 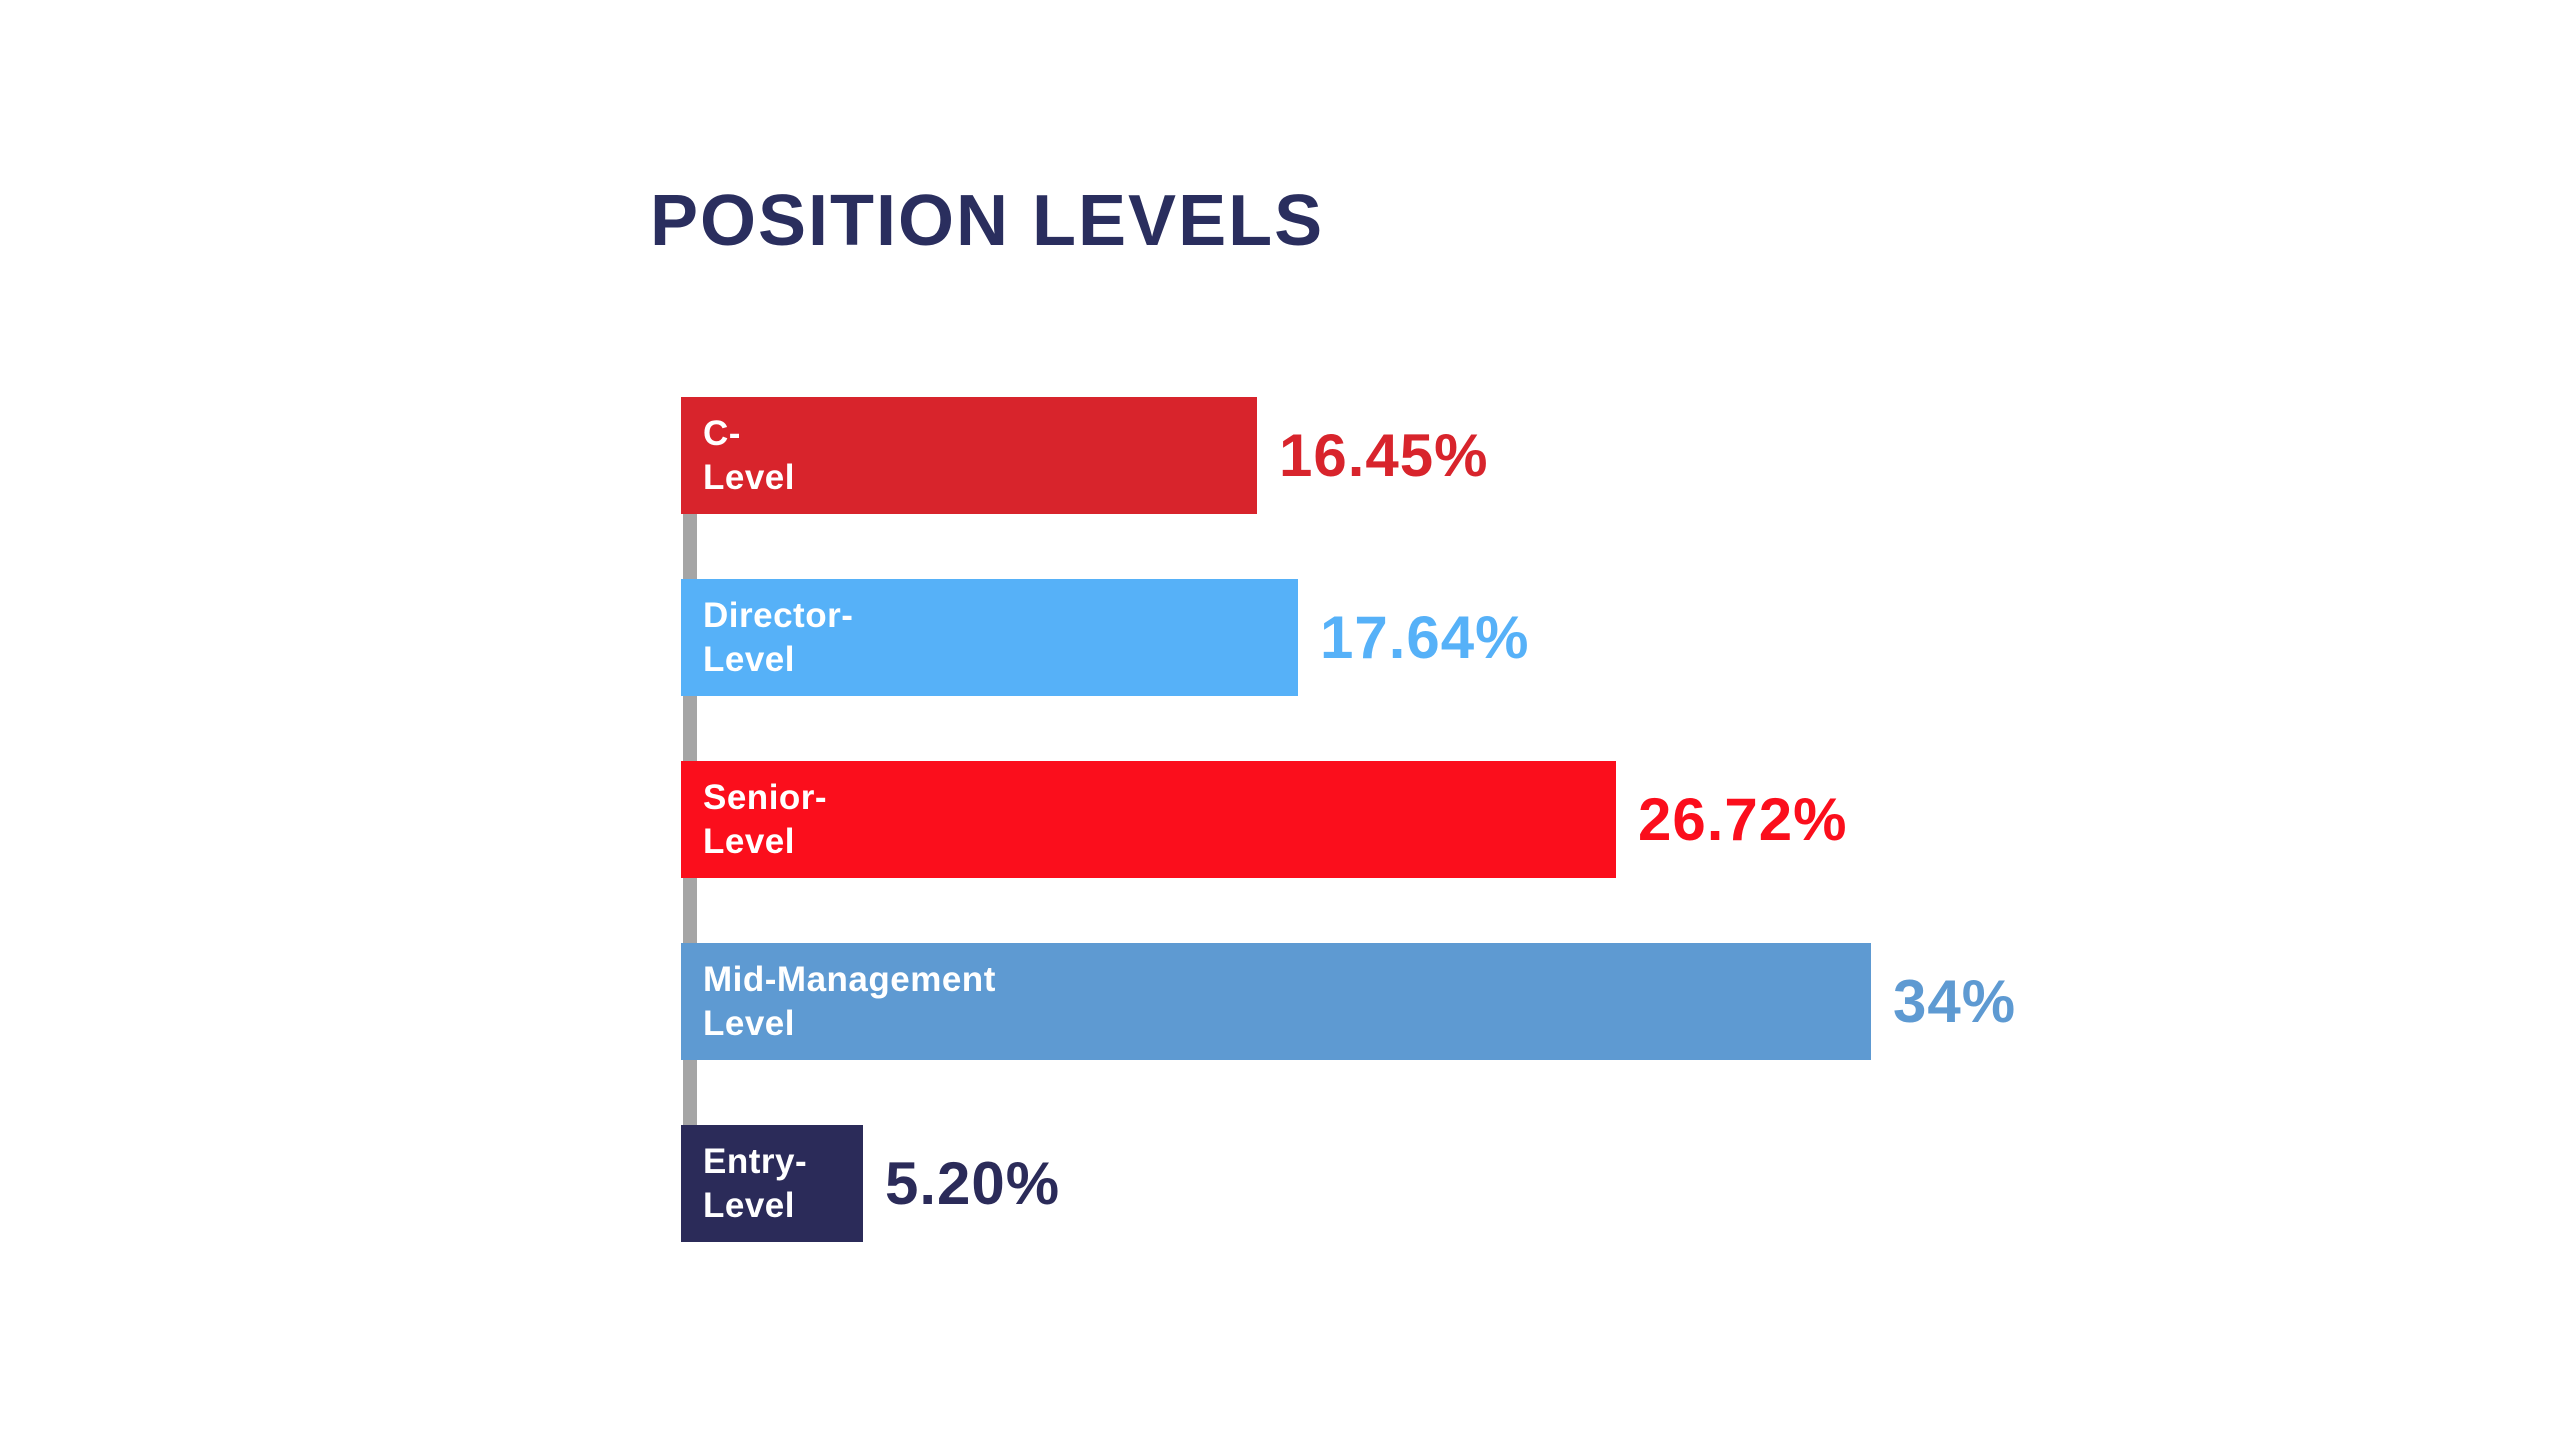 I want to click on bar-row: Senior- Level 26.72%, so click(x=1264, y=819).